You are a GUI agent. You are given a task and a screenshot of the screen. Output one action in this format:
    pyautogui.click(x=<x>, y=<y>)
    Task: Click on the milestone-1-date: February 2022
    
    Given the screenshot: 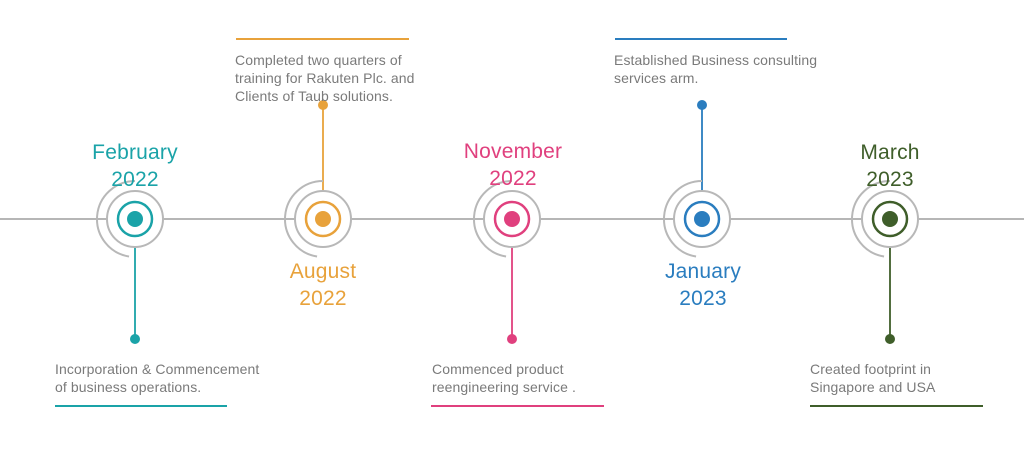 What is the action you would take?
    pyautogui.click(x=135, y=166)
    